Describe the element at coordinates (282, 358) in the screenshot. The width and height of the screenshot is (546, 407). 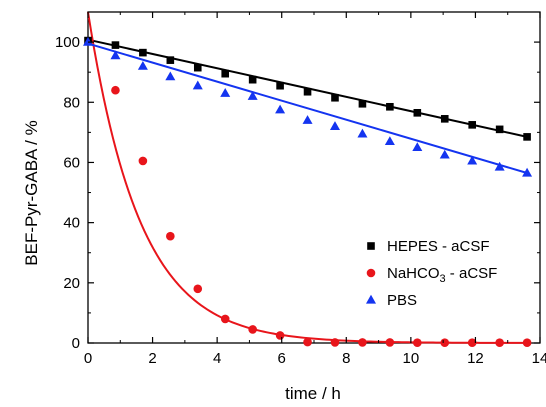
I see `x-tick-label: 6` at that location.